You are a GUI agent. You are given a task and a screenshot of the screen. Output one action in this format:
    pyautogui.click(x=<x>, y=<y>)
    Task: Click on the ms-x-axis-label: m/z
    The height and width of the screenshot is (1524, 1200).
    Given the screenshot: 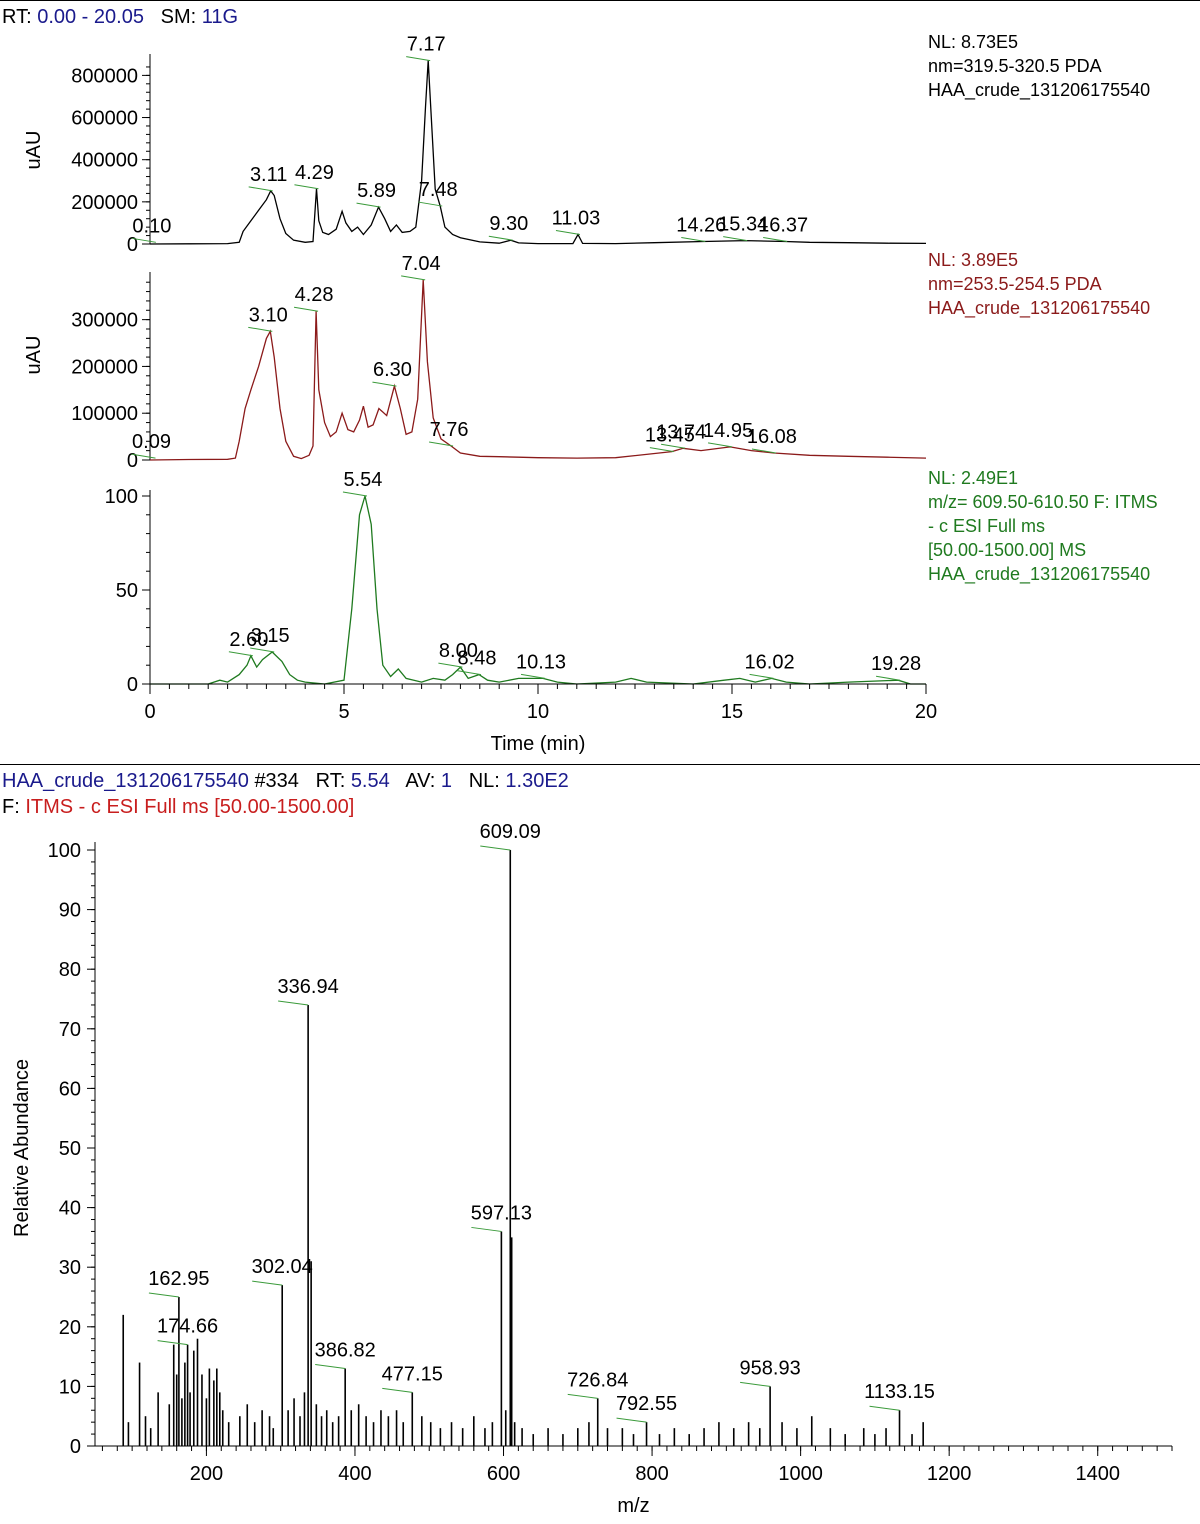 What is the action you would take?
    pyautogui.click(x=633, y=1506)
    